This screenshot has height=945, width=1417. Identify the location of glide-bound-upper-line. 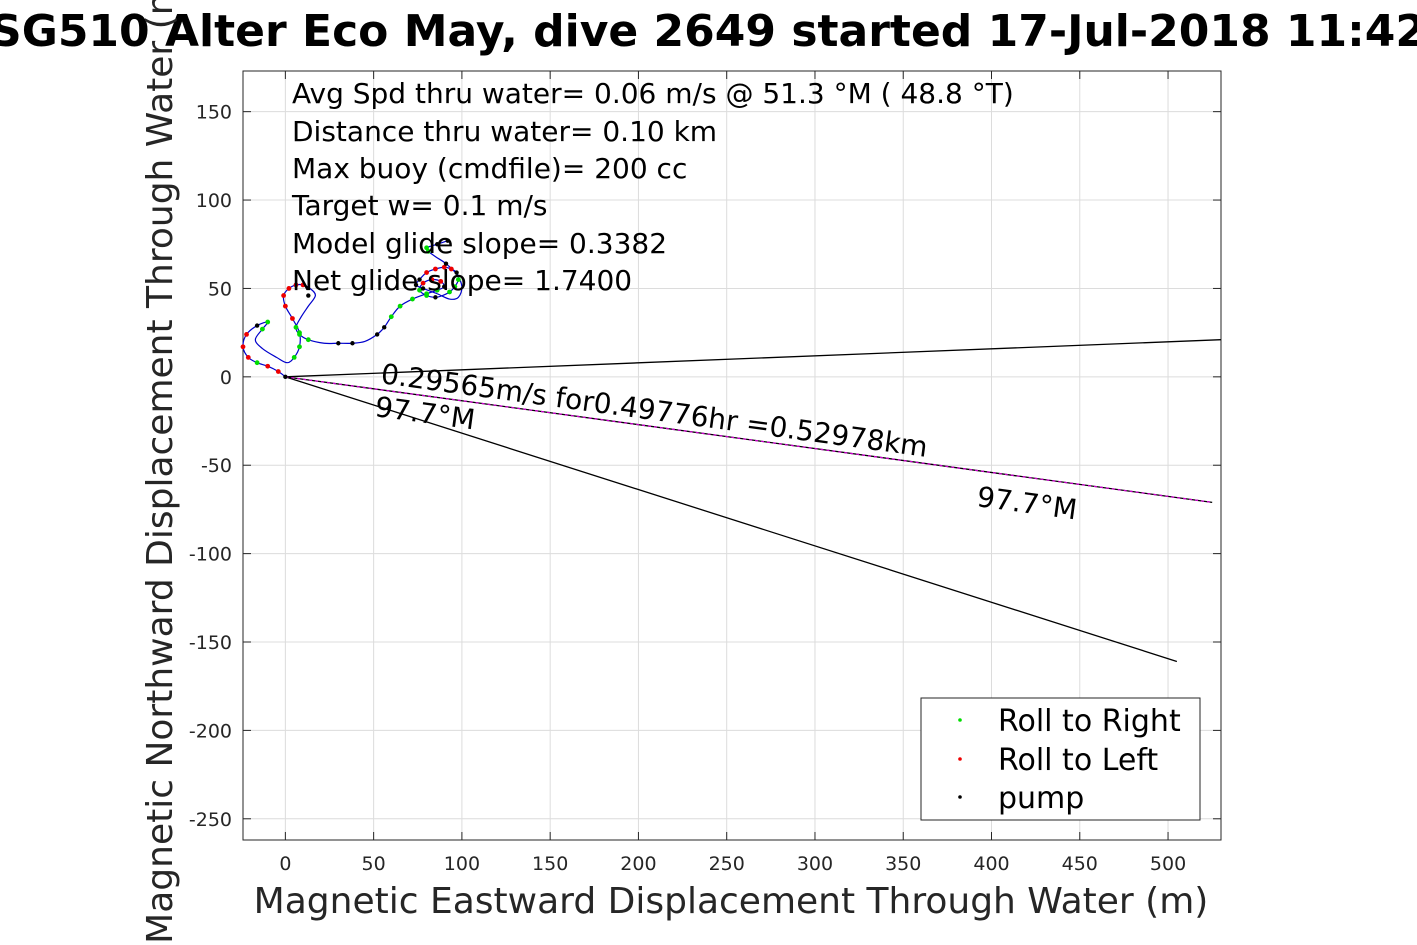
(753, 358).